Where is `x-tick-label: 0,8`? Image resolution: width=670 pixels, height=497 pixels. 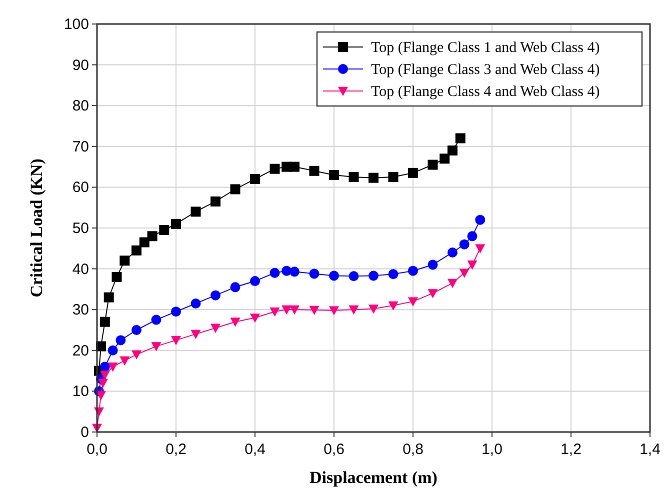
x-tick-label: 0,8 is located at coordinates (413, 449).